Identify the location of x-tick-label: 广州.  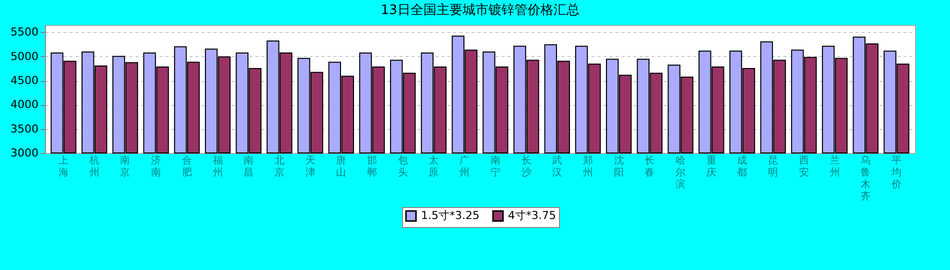
(465, 166).